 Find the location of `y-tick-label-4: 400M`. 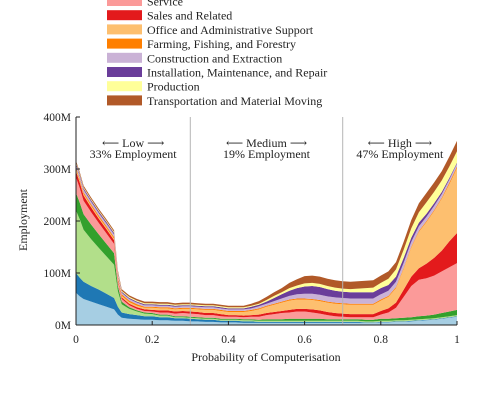

y-tick-label-4: 400M is located at coordinates (57, 118).